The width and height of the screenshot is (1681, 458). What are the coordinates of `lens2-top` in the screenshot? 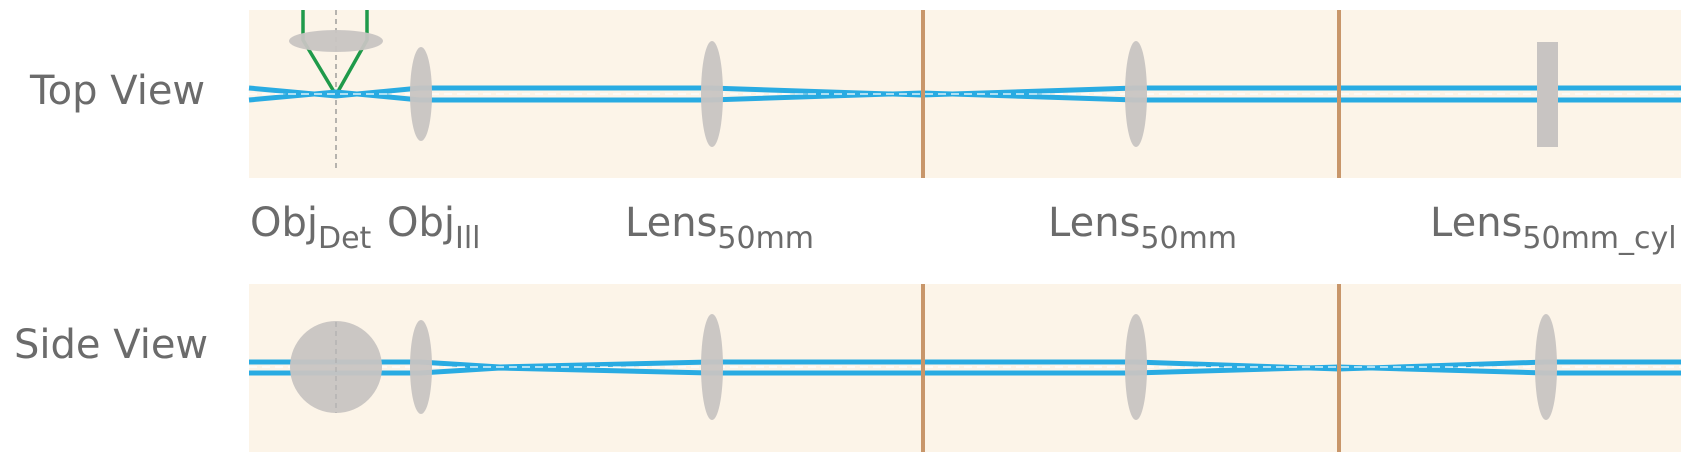 It's located at (1136, 94).